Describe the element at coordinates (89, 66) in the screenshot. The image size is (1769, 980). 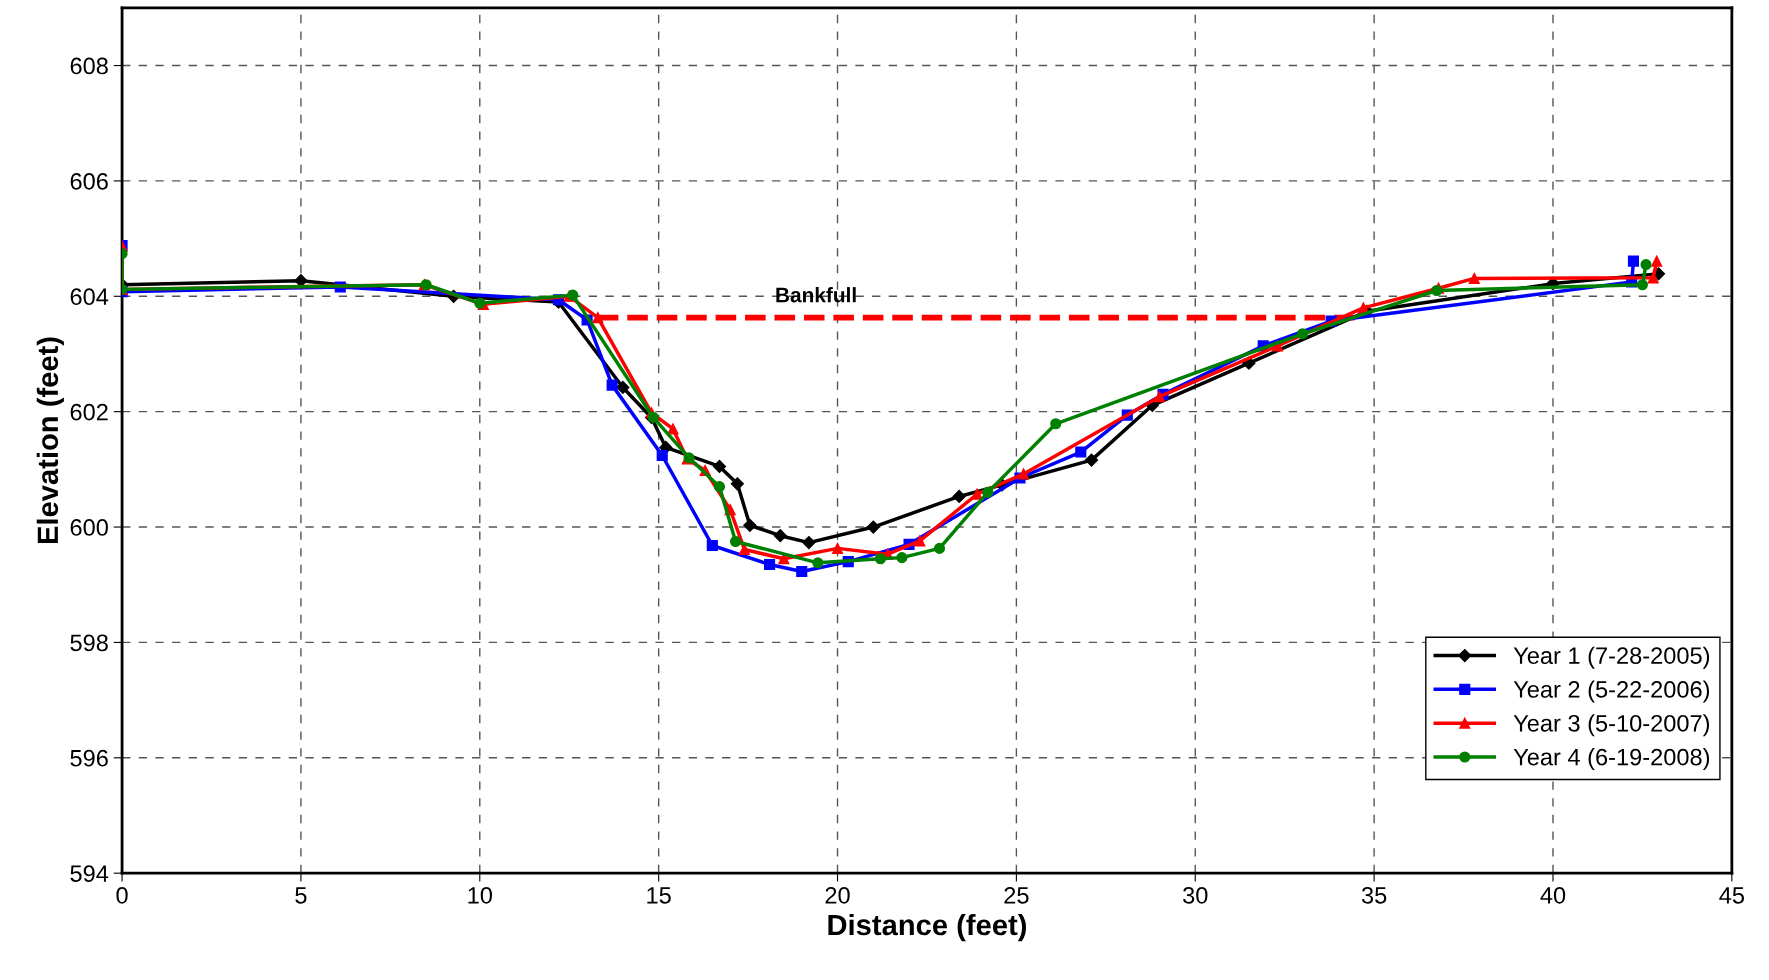
I see `y-tick-label: 608` at that location.